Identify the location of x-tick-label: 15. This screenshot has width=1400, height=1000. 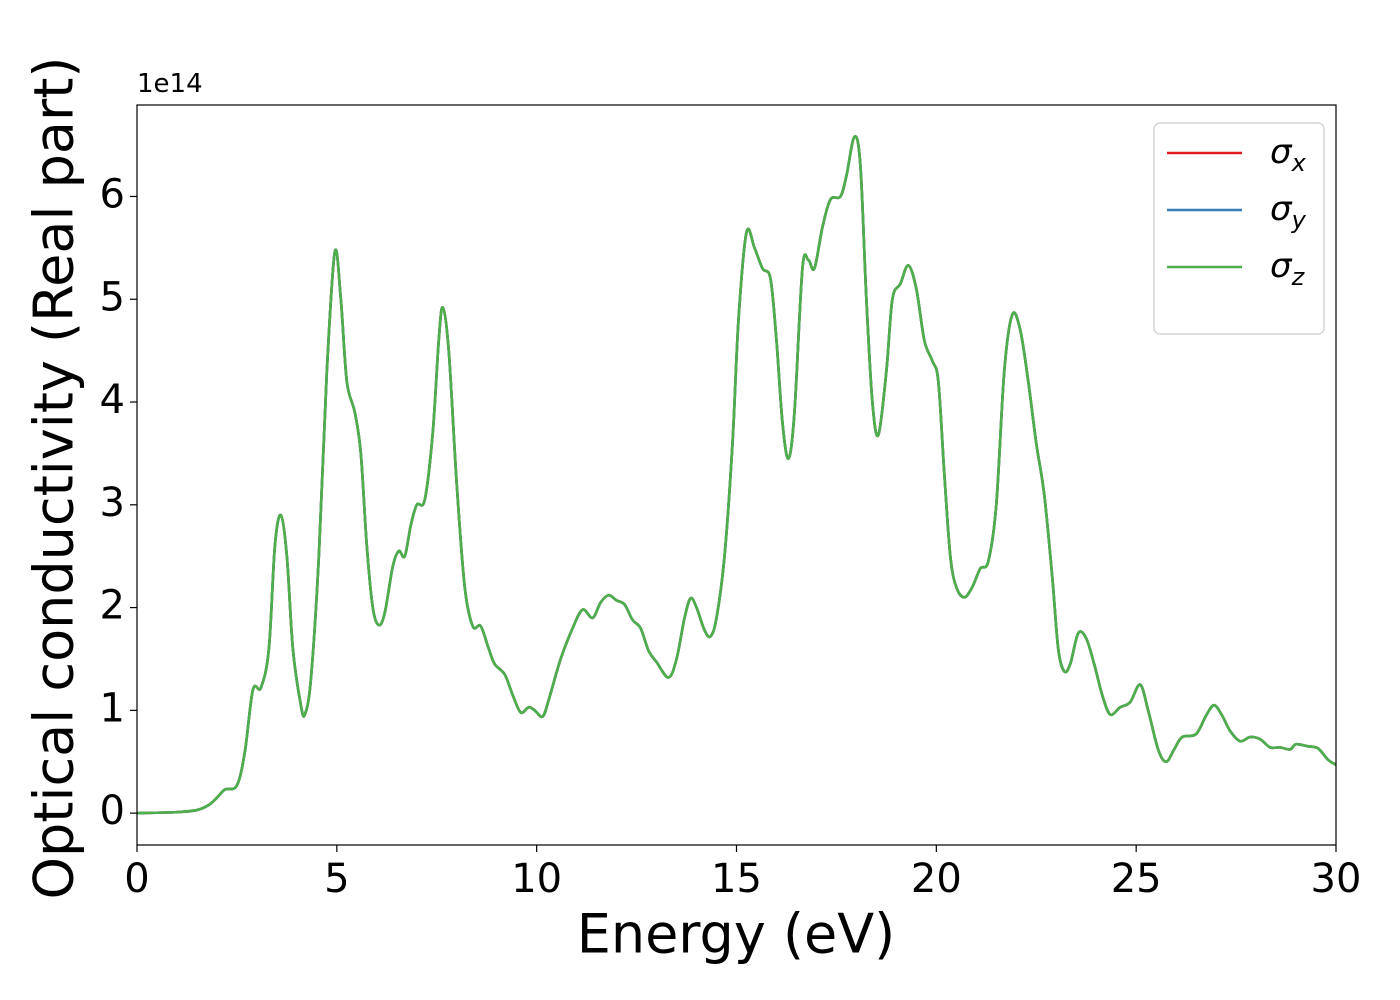
(736, 879).